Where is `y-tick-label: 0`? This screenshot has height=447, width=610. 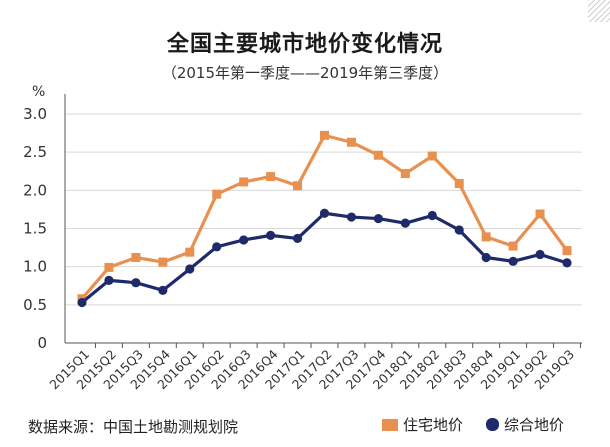
y-tick-label: 0 is located at coordinates (42, 343).